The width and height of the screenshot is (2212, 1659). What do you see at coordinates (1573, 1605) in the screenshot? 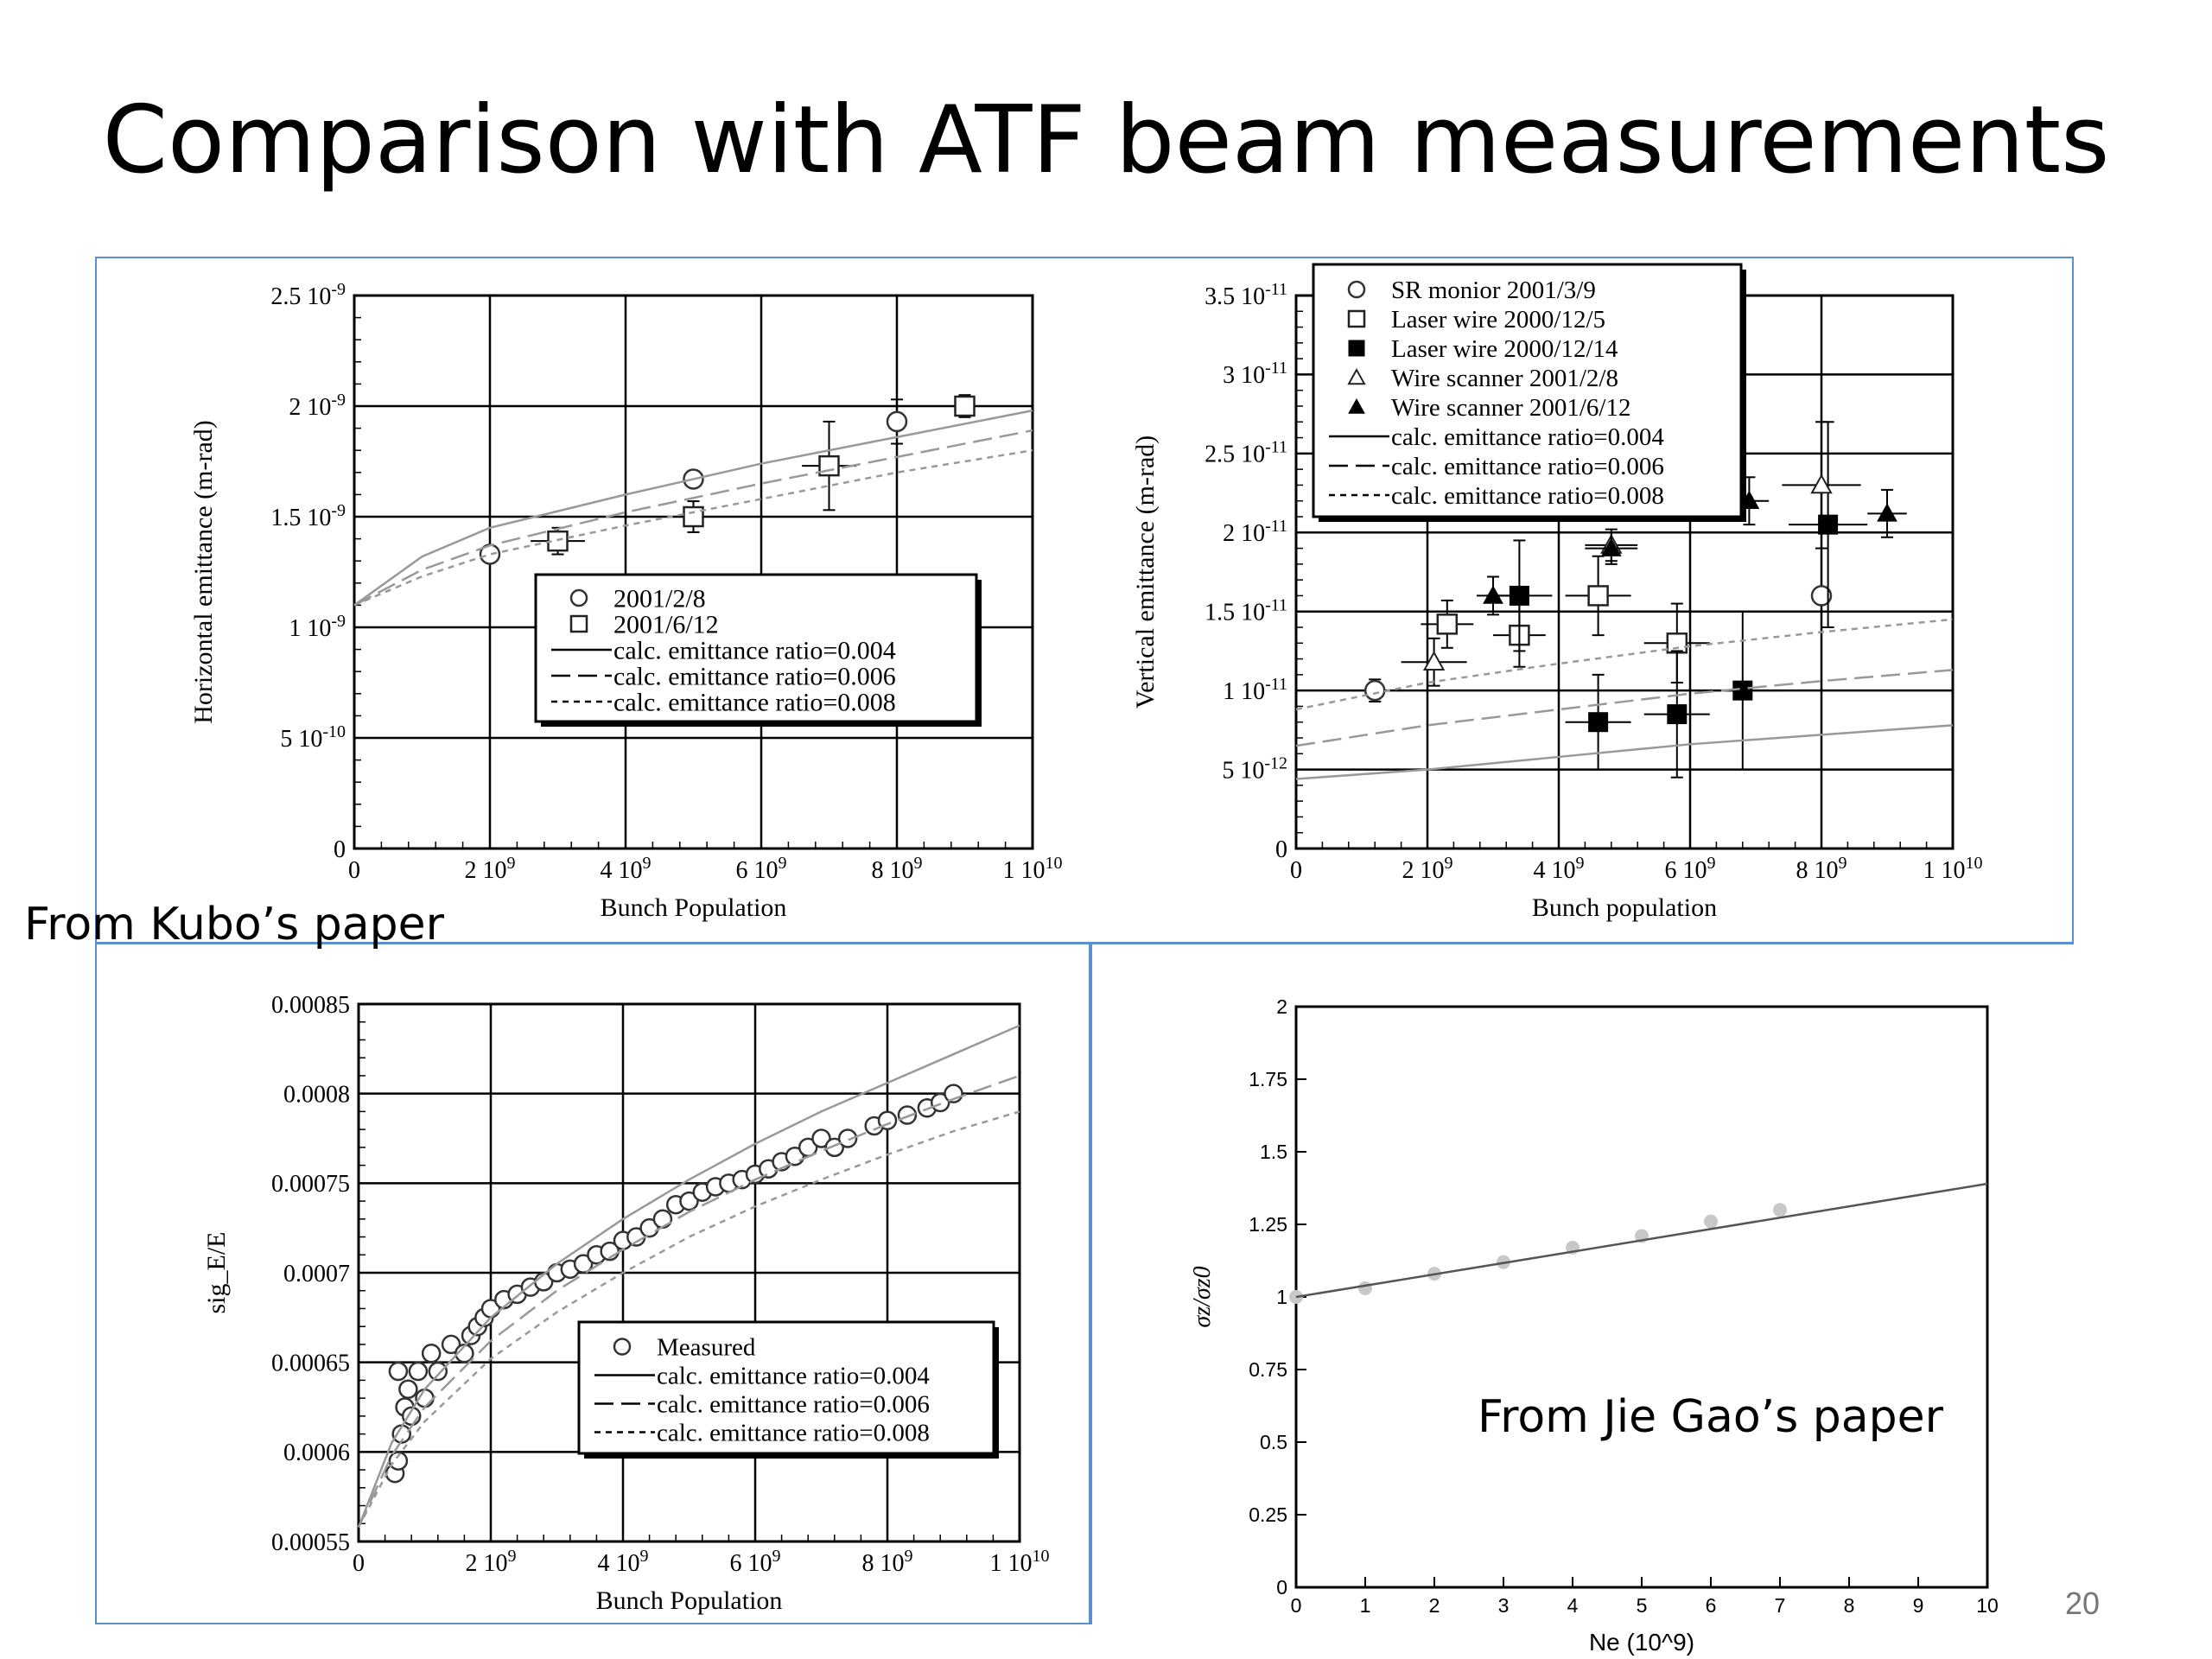
I see `x-tick-label: 4` at bounding box center [1573, 1605].